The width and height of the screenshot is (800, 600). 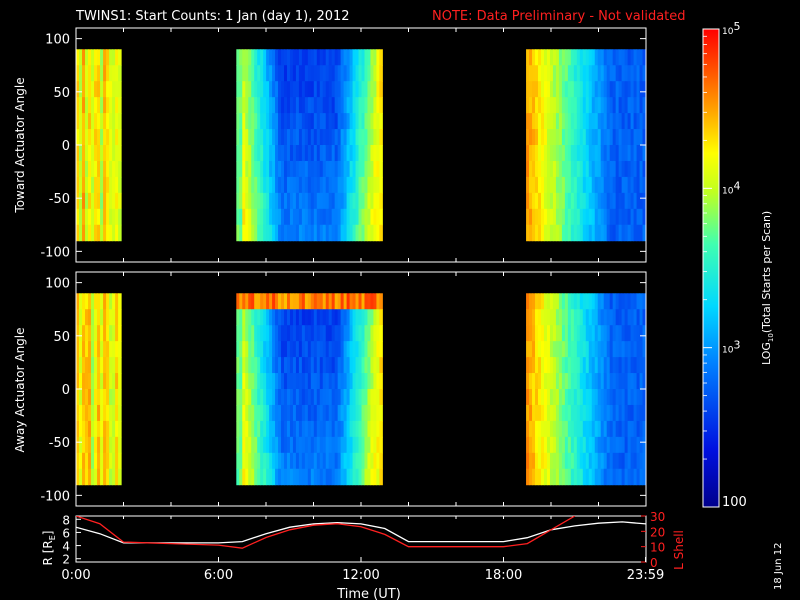 What do you see at coordinates (734, 502) in the screenshot?
I see `colorbar-bottom-label: 100` at bounding box center [734, 502].